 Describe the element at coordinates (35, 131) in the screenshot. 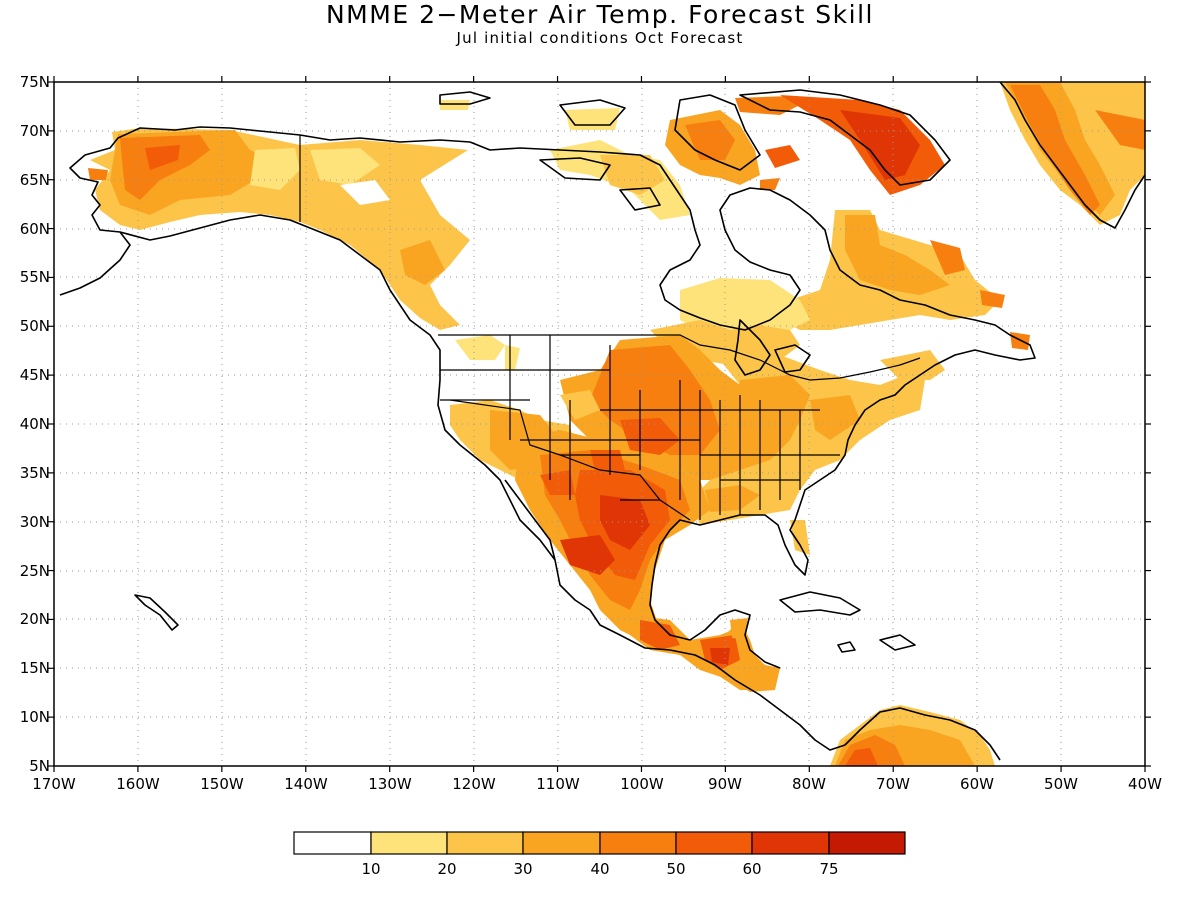

I see `lat-tick-label: 70N` at that location.